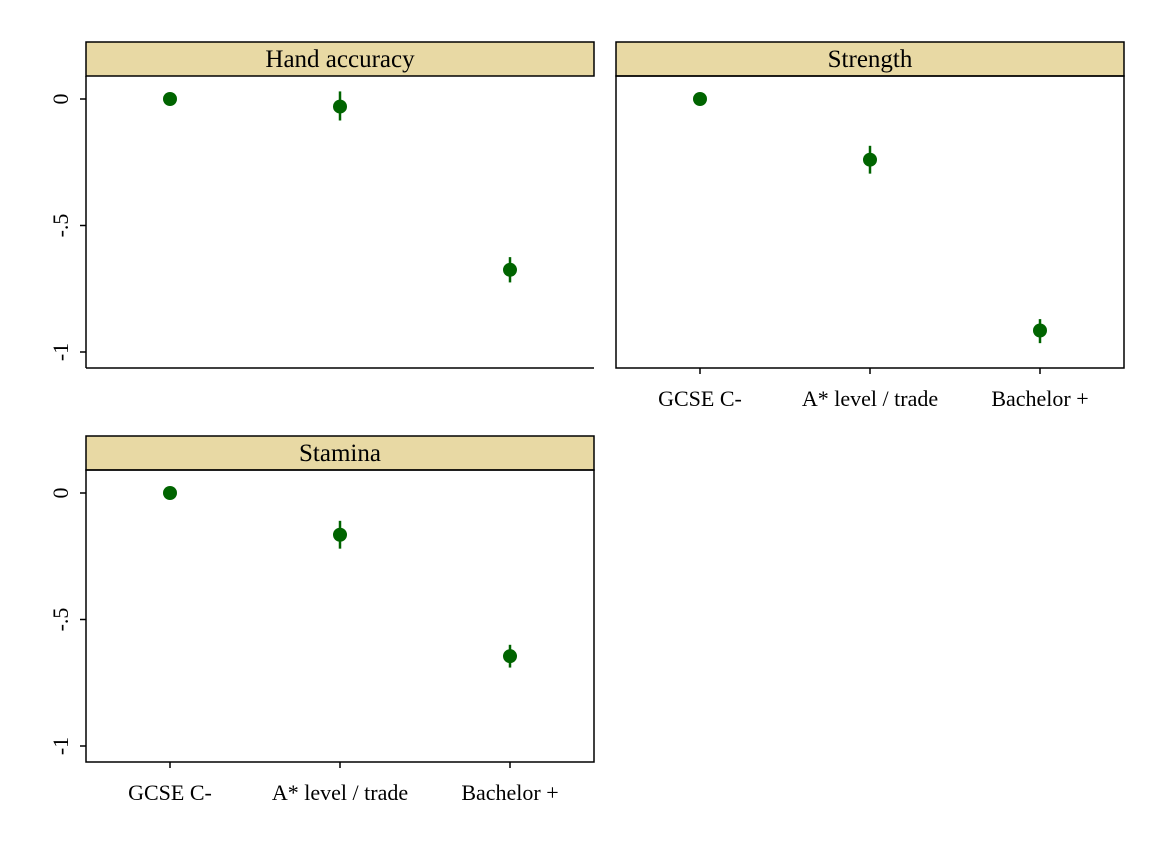 The width and height of the screenshot is (1166, 848). I want to click on panel-title: Strength, so click(870, 59).